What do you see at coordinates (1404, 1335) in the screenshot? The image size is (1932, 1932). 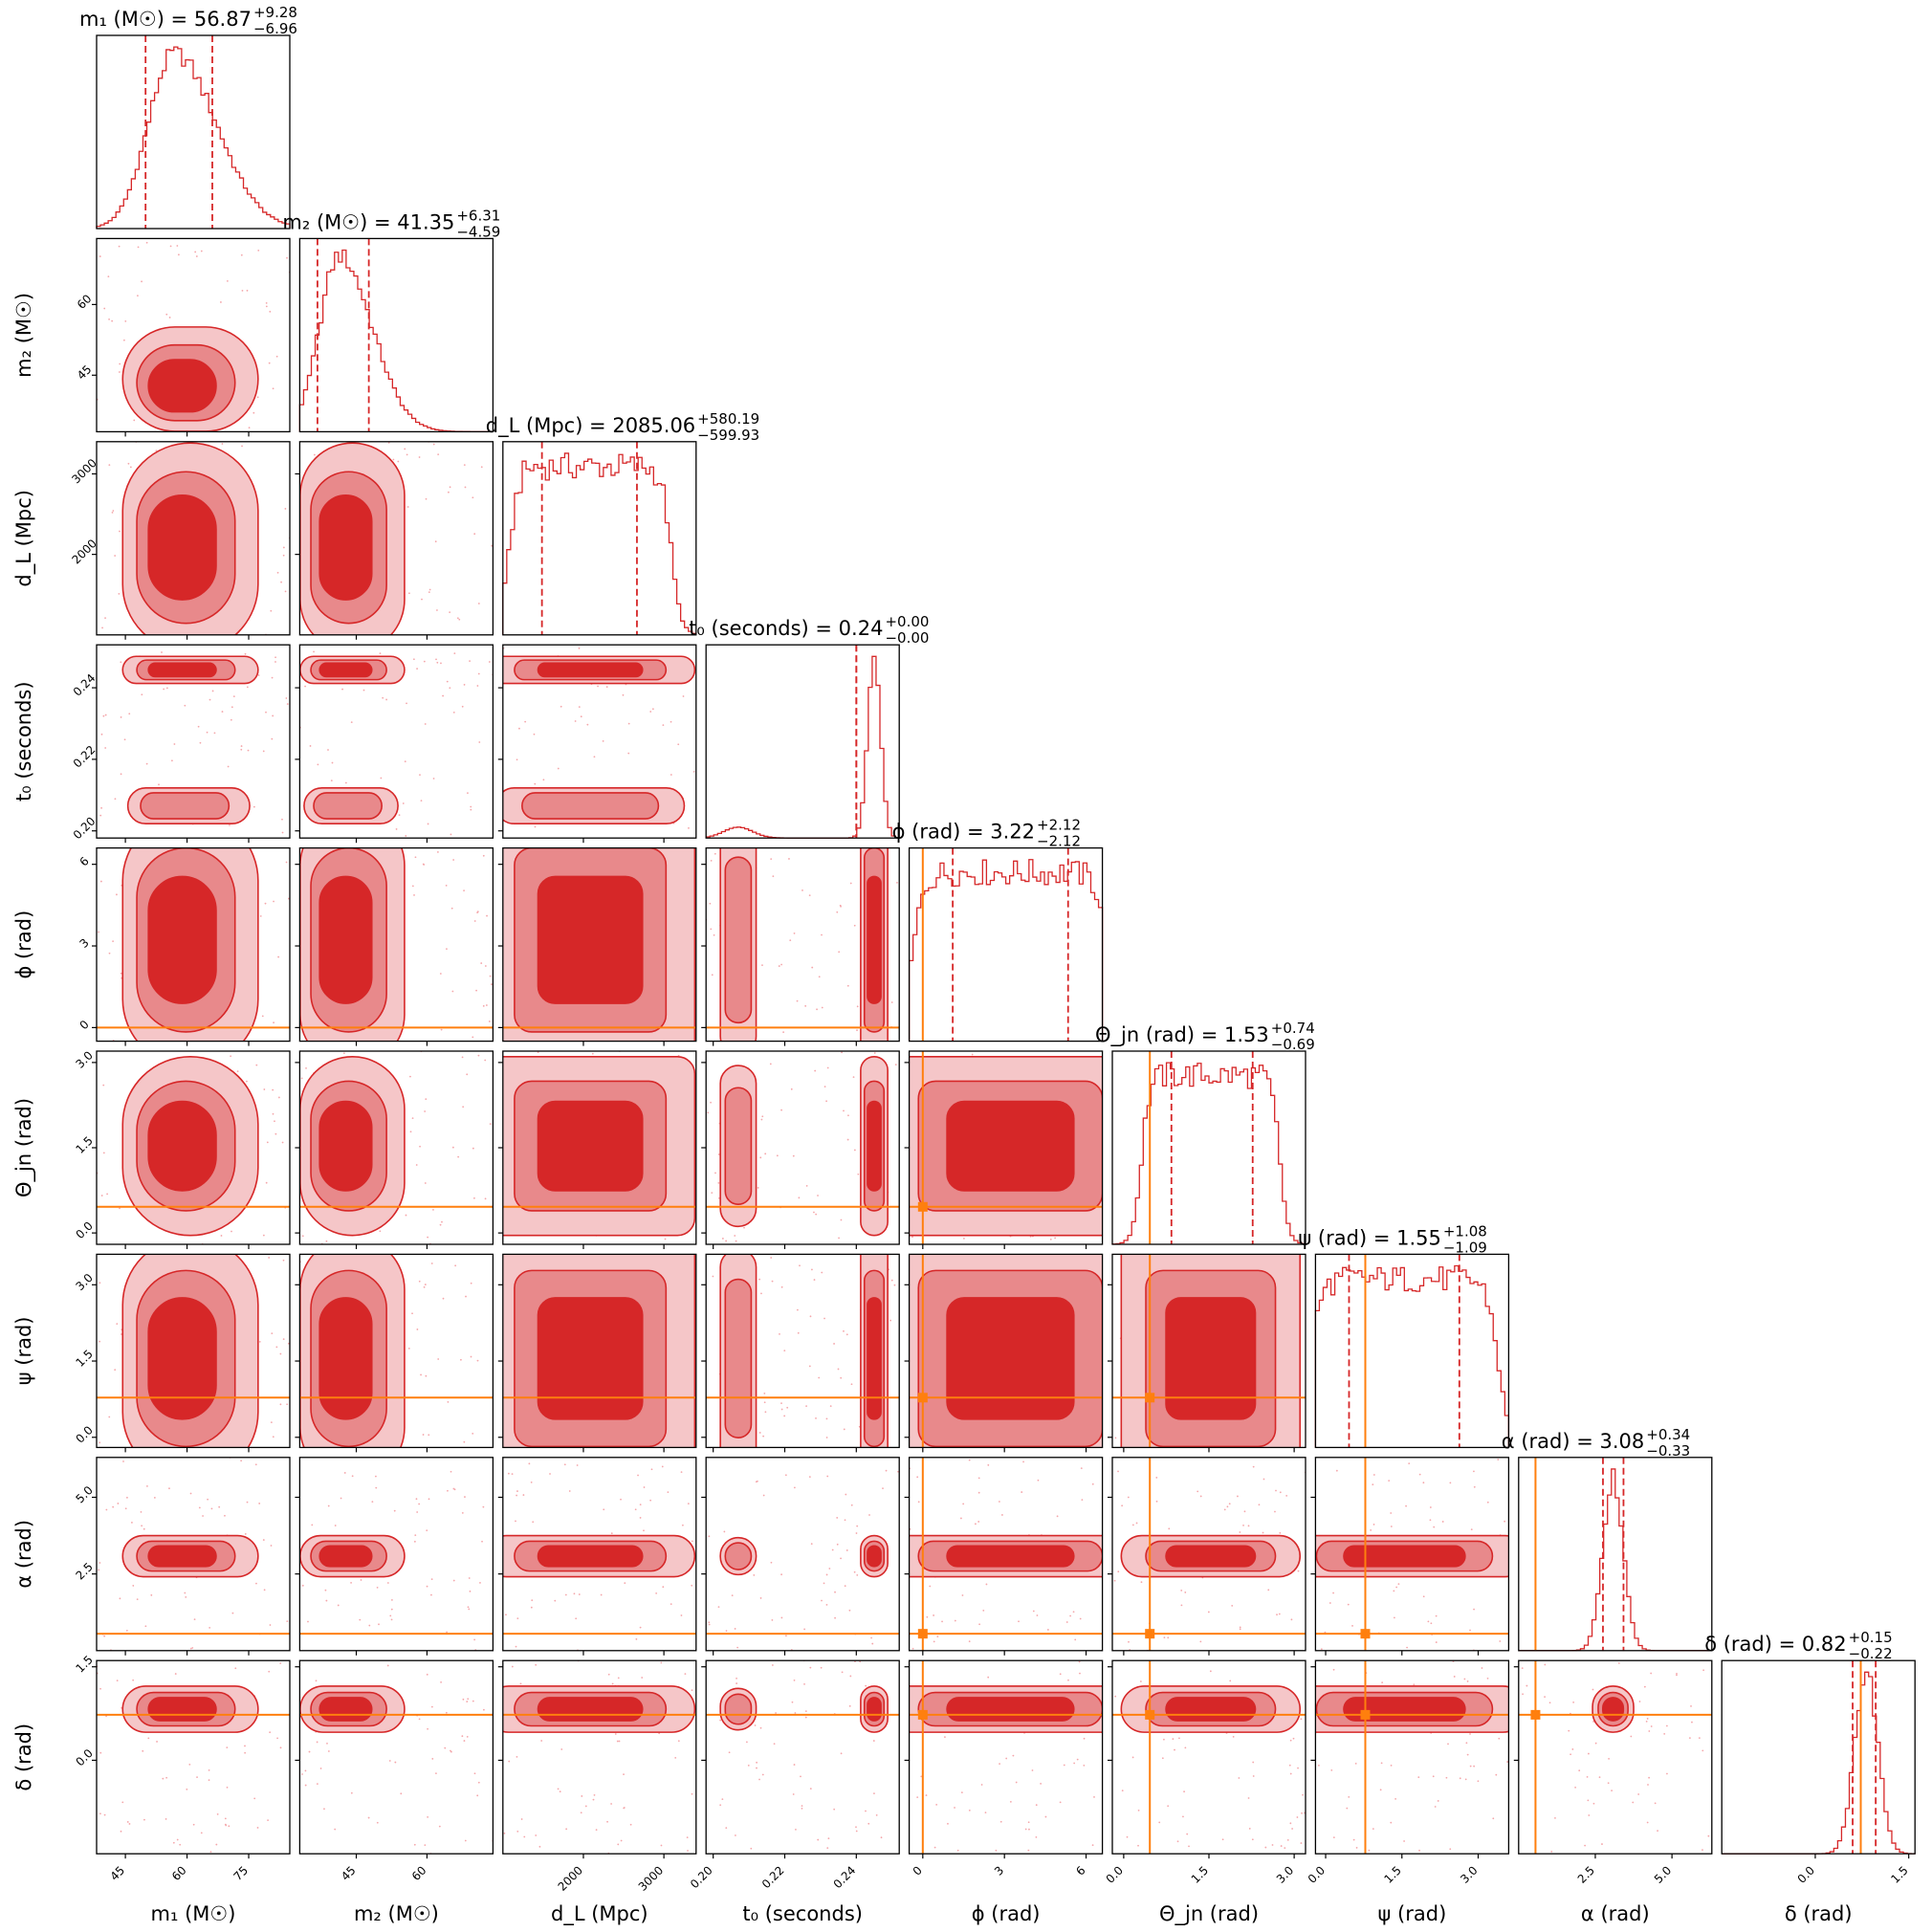 I see `hist-panel-psi: ψ (rad) = 1.55 +1.08−1.09` at bounding box center [1404, 1335].